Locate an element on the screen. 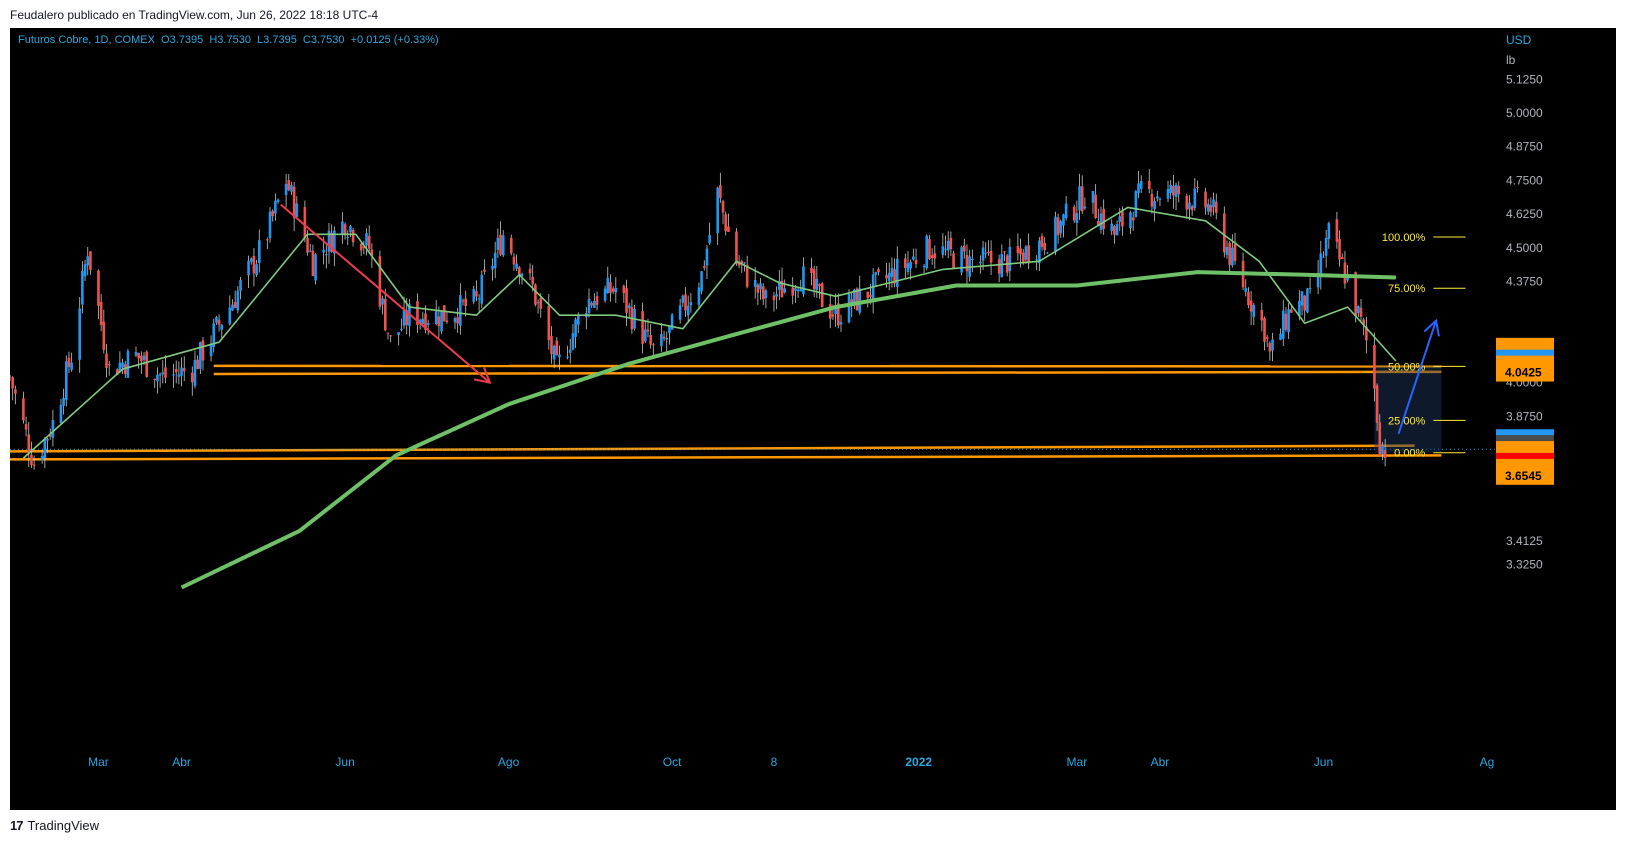 The height and width of the screenshot is (841, 1625). trend-arrow-down is located at coordinates (385, 293).